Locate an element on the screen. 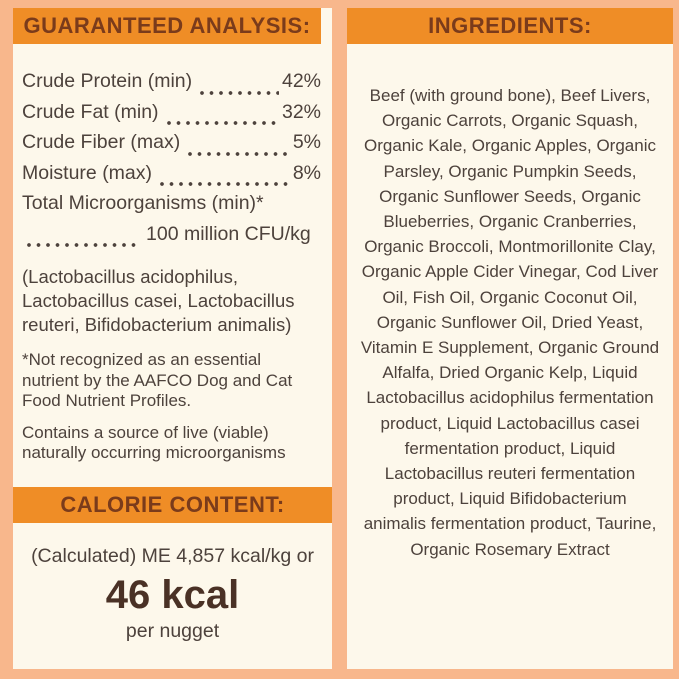 The width and height of the screenshot is (679, 679). ingredients-title: INGREDIENTS: is located at coordinates (510, 25).